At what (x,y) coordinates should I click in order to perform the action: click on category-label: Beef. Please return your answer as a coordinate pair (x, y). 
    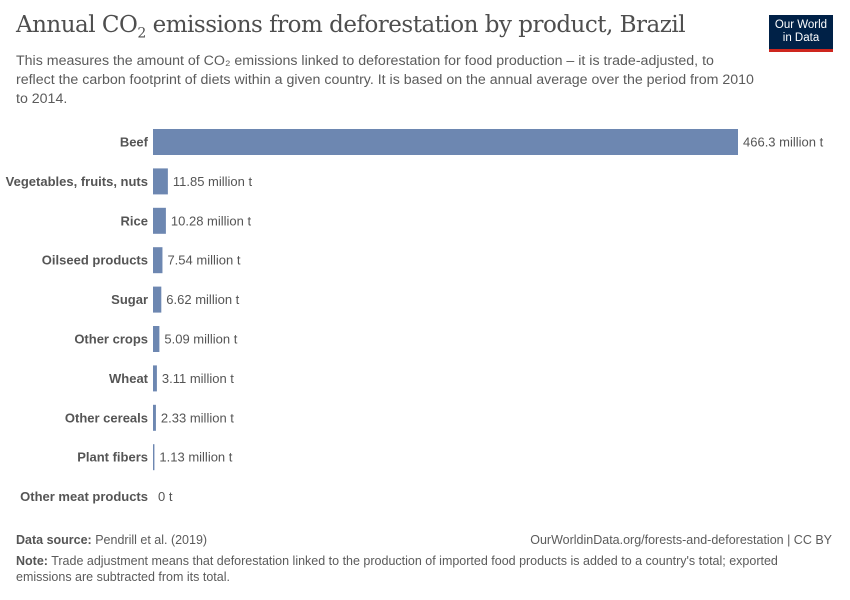
    Looking at the image, I should click on (134, 142).